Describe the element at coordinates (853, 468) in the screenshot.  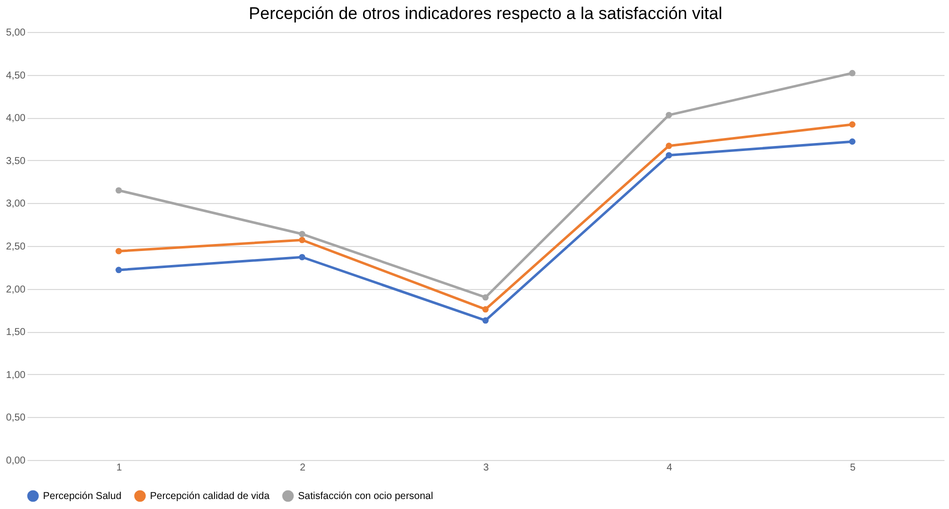
I see `x-tick-label: 5` at that location.